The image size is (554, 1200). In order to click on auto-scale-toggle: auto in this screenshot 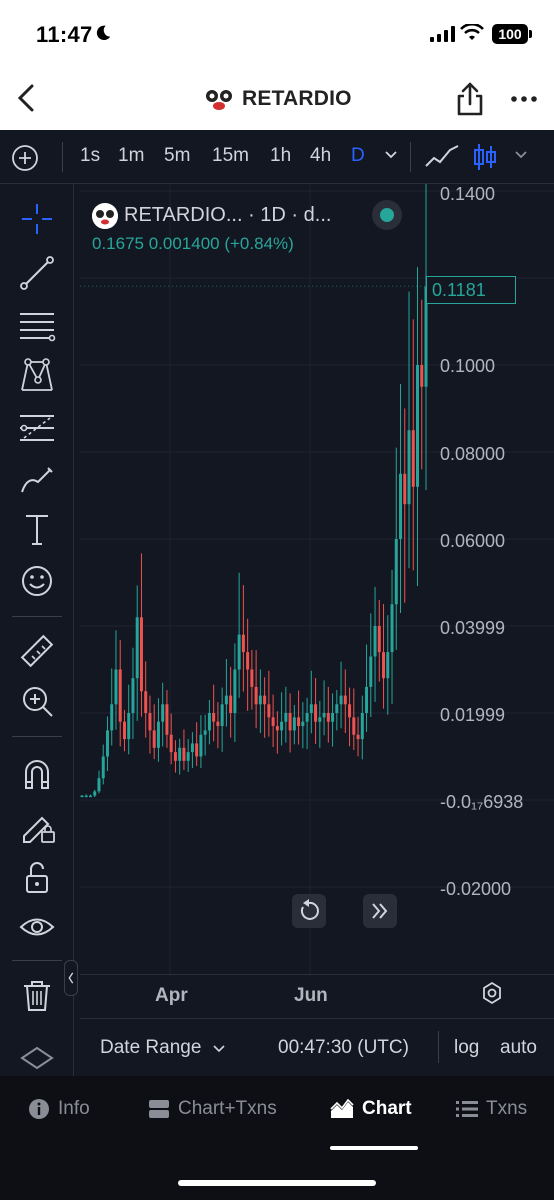, I will do `click(518, 1047)`.